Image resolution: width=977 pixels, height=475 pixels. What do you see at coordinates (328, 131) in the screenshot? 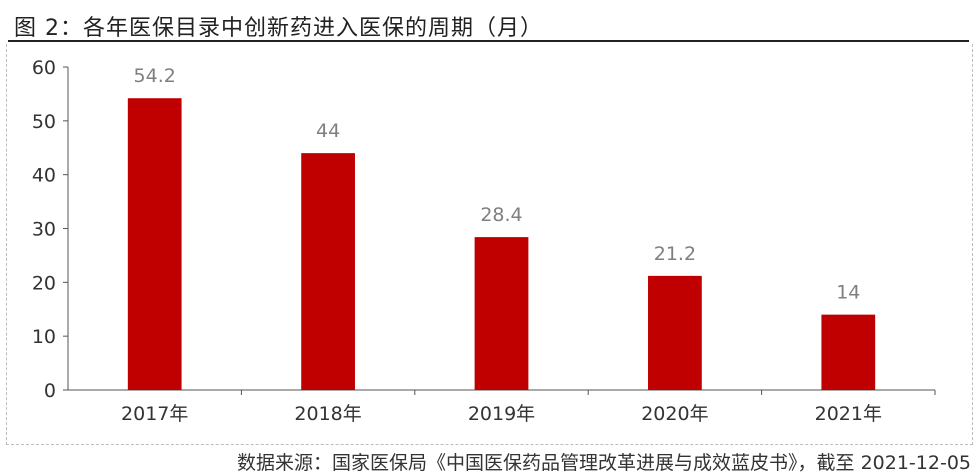
I see `data-label: 44` at bounding box center [328, 131].